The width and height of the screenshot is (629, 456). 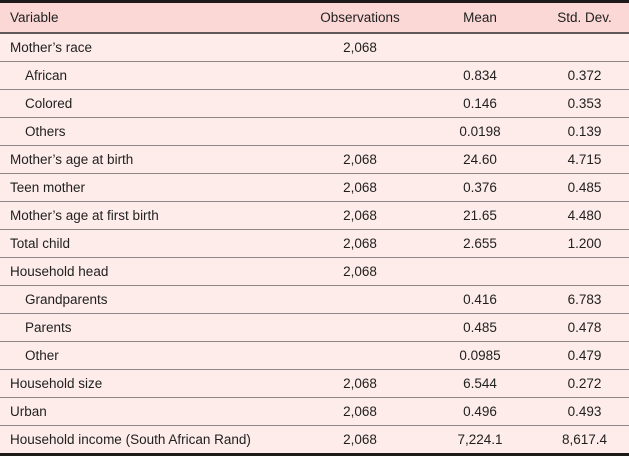 I want to click on variable-cell: Household income (South African Rand), so click(x=150, y=440).